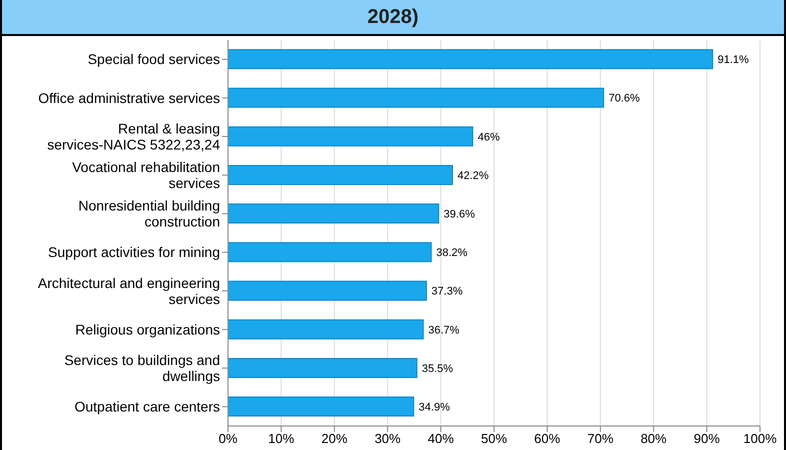  Describe the element at coordinates (473, 176) in the screenshot. I see `data-label: 42.2%` at that location.